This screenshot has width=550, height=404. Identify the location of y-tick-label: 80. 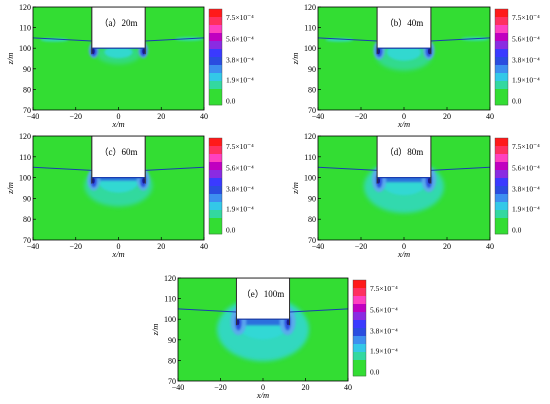
(27, 89).